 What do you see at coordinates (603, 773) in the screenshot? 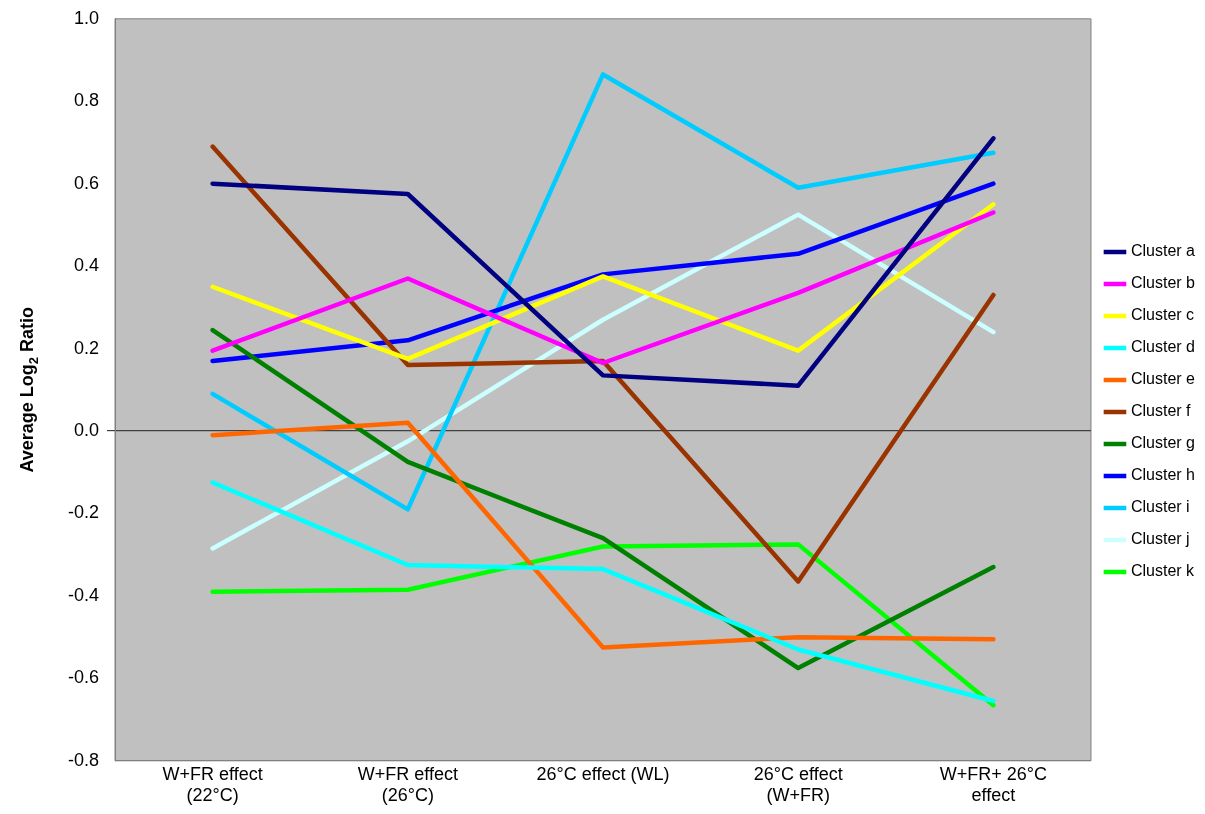
I see `x-tick-label: 26°C effect (WL)` at bounding box center [603, 773].